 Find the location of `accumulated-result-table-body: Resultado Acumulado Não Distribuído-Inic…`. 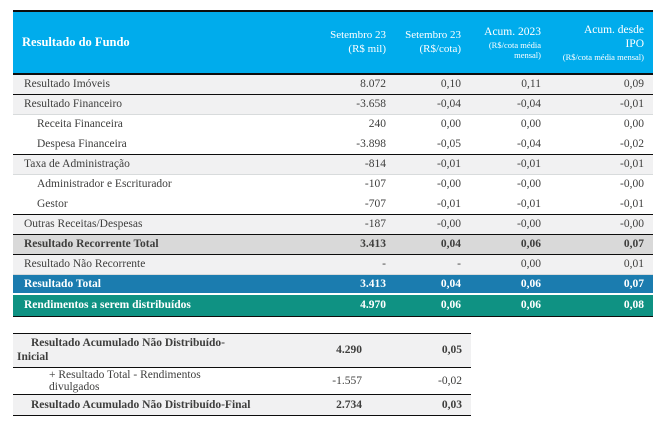

accumulated-result-table-body: Resultado Acumulado Não Distribuído-Inic… is located at coordinates (242, 375).